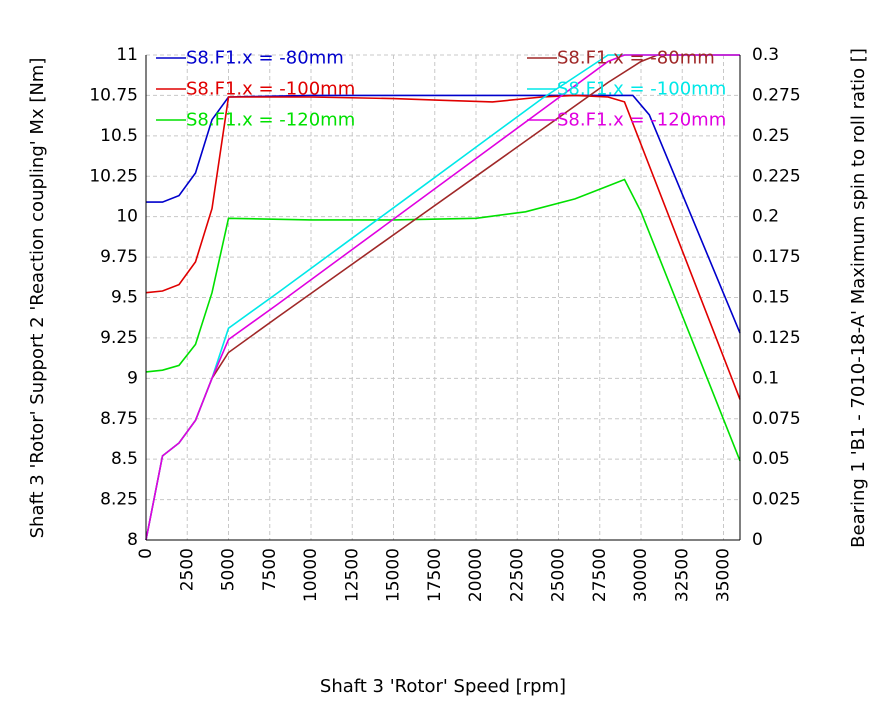 The width and height of the screenshot is (885, 708). Describe the element at coordinates (600, 575) in the screenshot. I see `x-tick-label: 27500` at that location.